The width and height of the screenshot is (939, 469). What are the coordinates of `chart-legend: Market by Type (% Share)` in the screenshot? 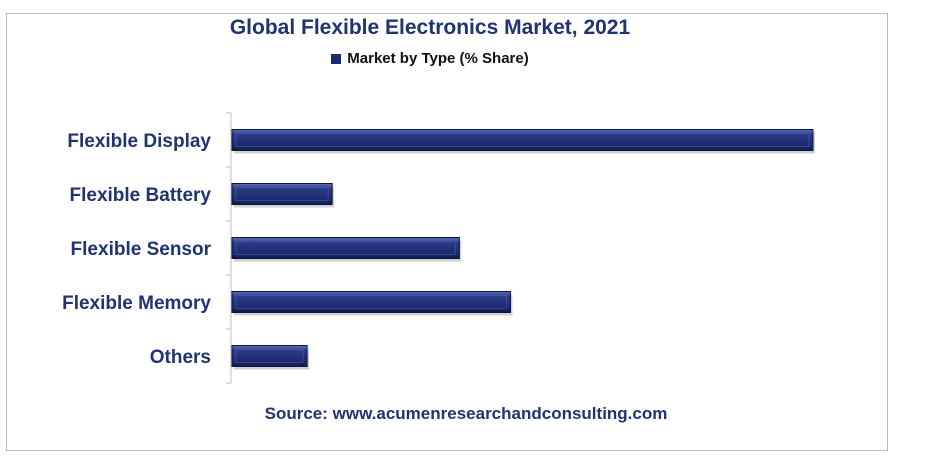 It's located at (430, 58).